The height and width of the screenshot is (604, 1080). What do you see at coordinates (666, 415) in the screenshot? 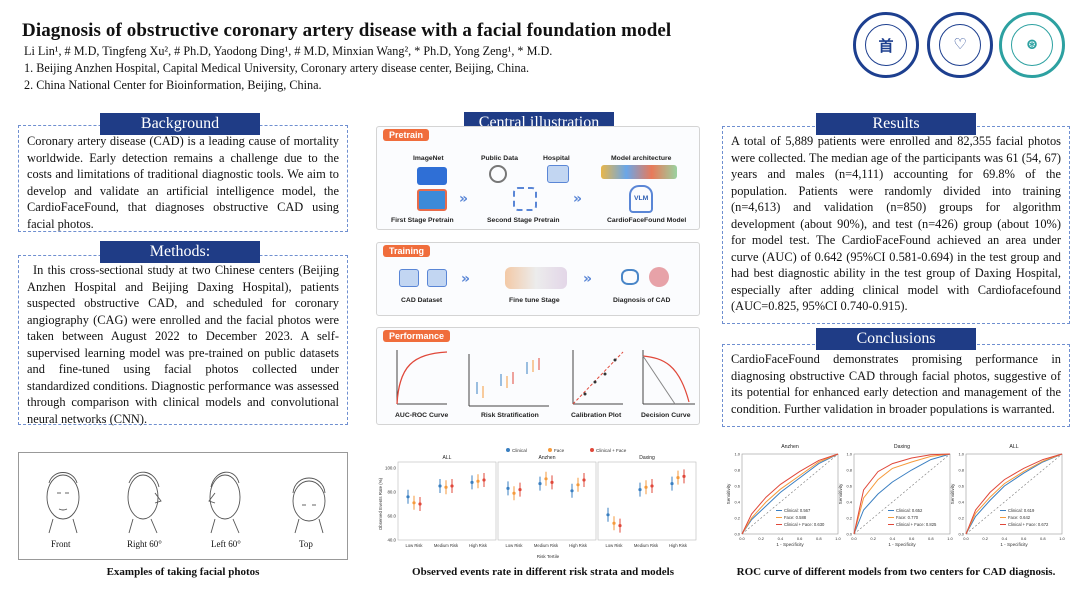
I see `decision-curve-label: Decision Curve` at bounding box center [666, 415].